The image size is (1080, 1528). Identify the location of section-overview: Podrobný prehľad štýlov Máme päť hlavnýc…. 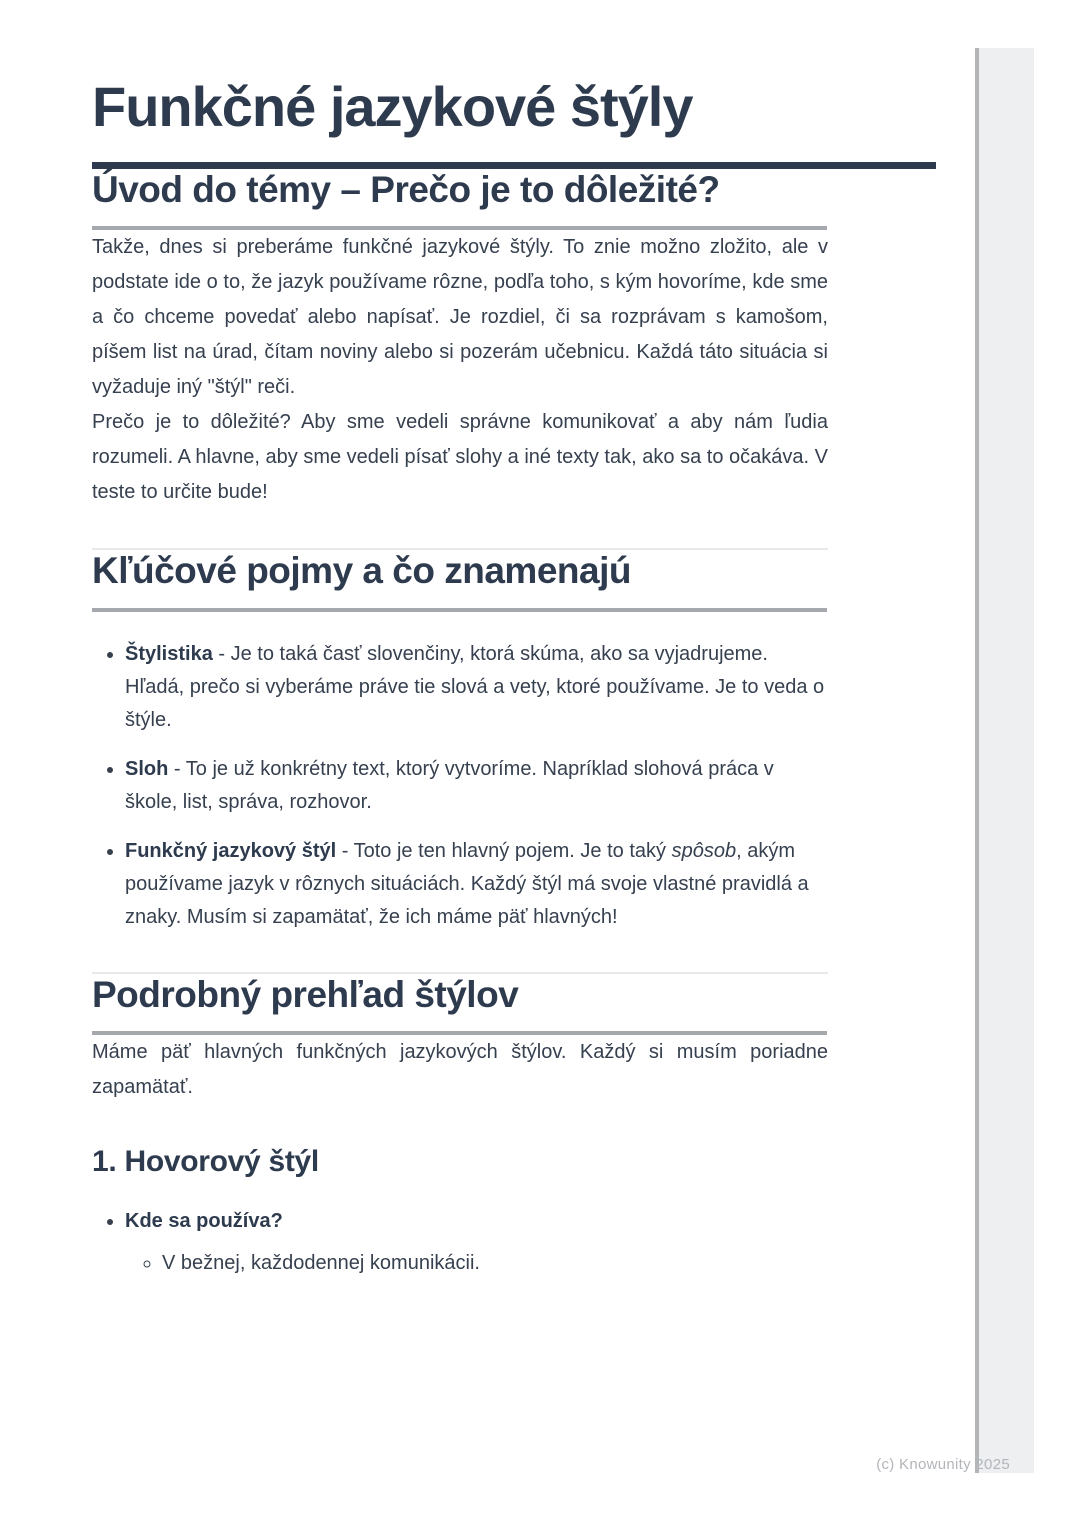
(460, 1127).